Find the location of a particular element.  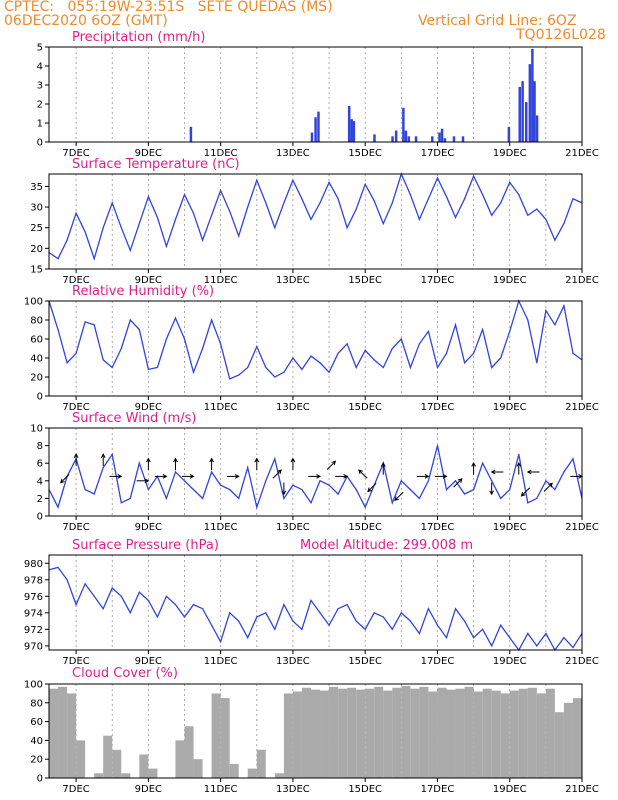

y-tick-label: 976 is located at coordinates (33, 597).